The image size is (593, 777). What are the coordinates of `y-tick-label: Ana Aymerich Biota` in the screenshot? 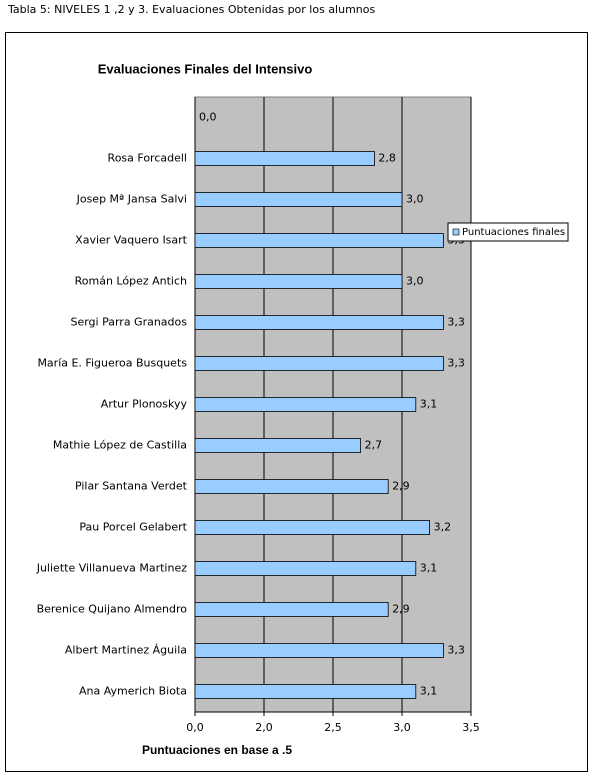 It's located at (133, 691).